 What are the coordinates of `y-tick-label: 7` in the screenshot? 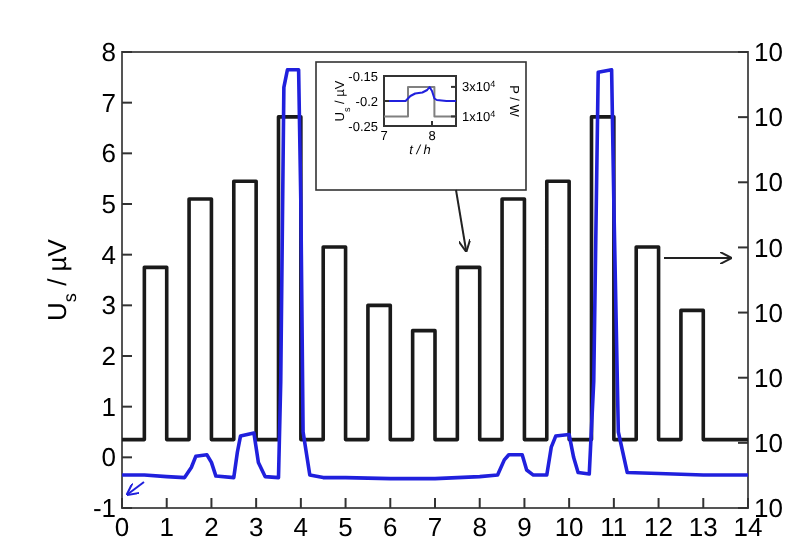 It's located at (108, 102).